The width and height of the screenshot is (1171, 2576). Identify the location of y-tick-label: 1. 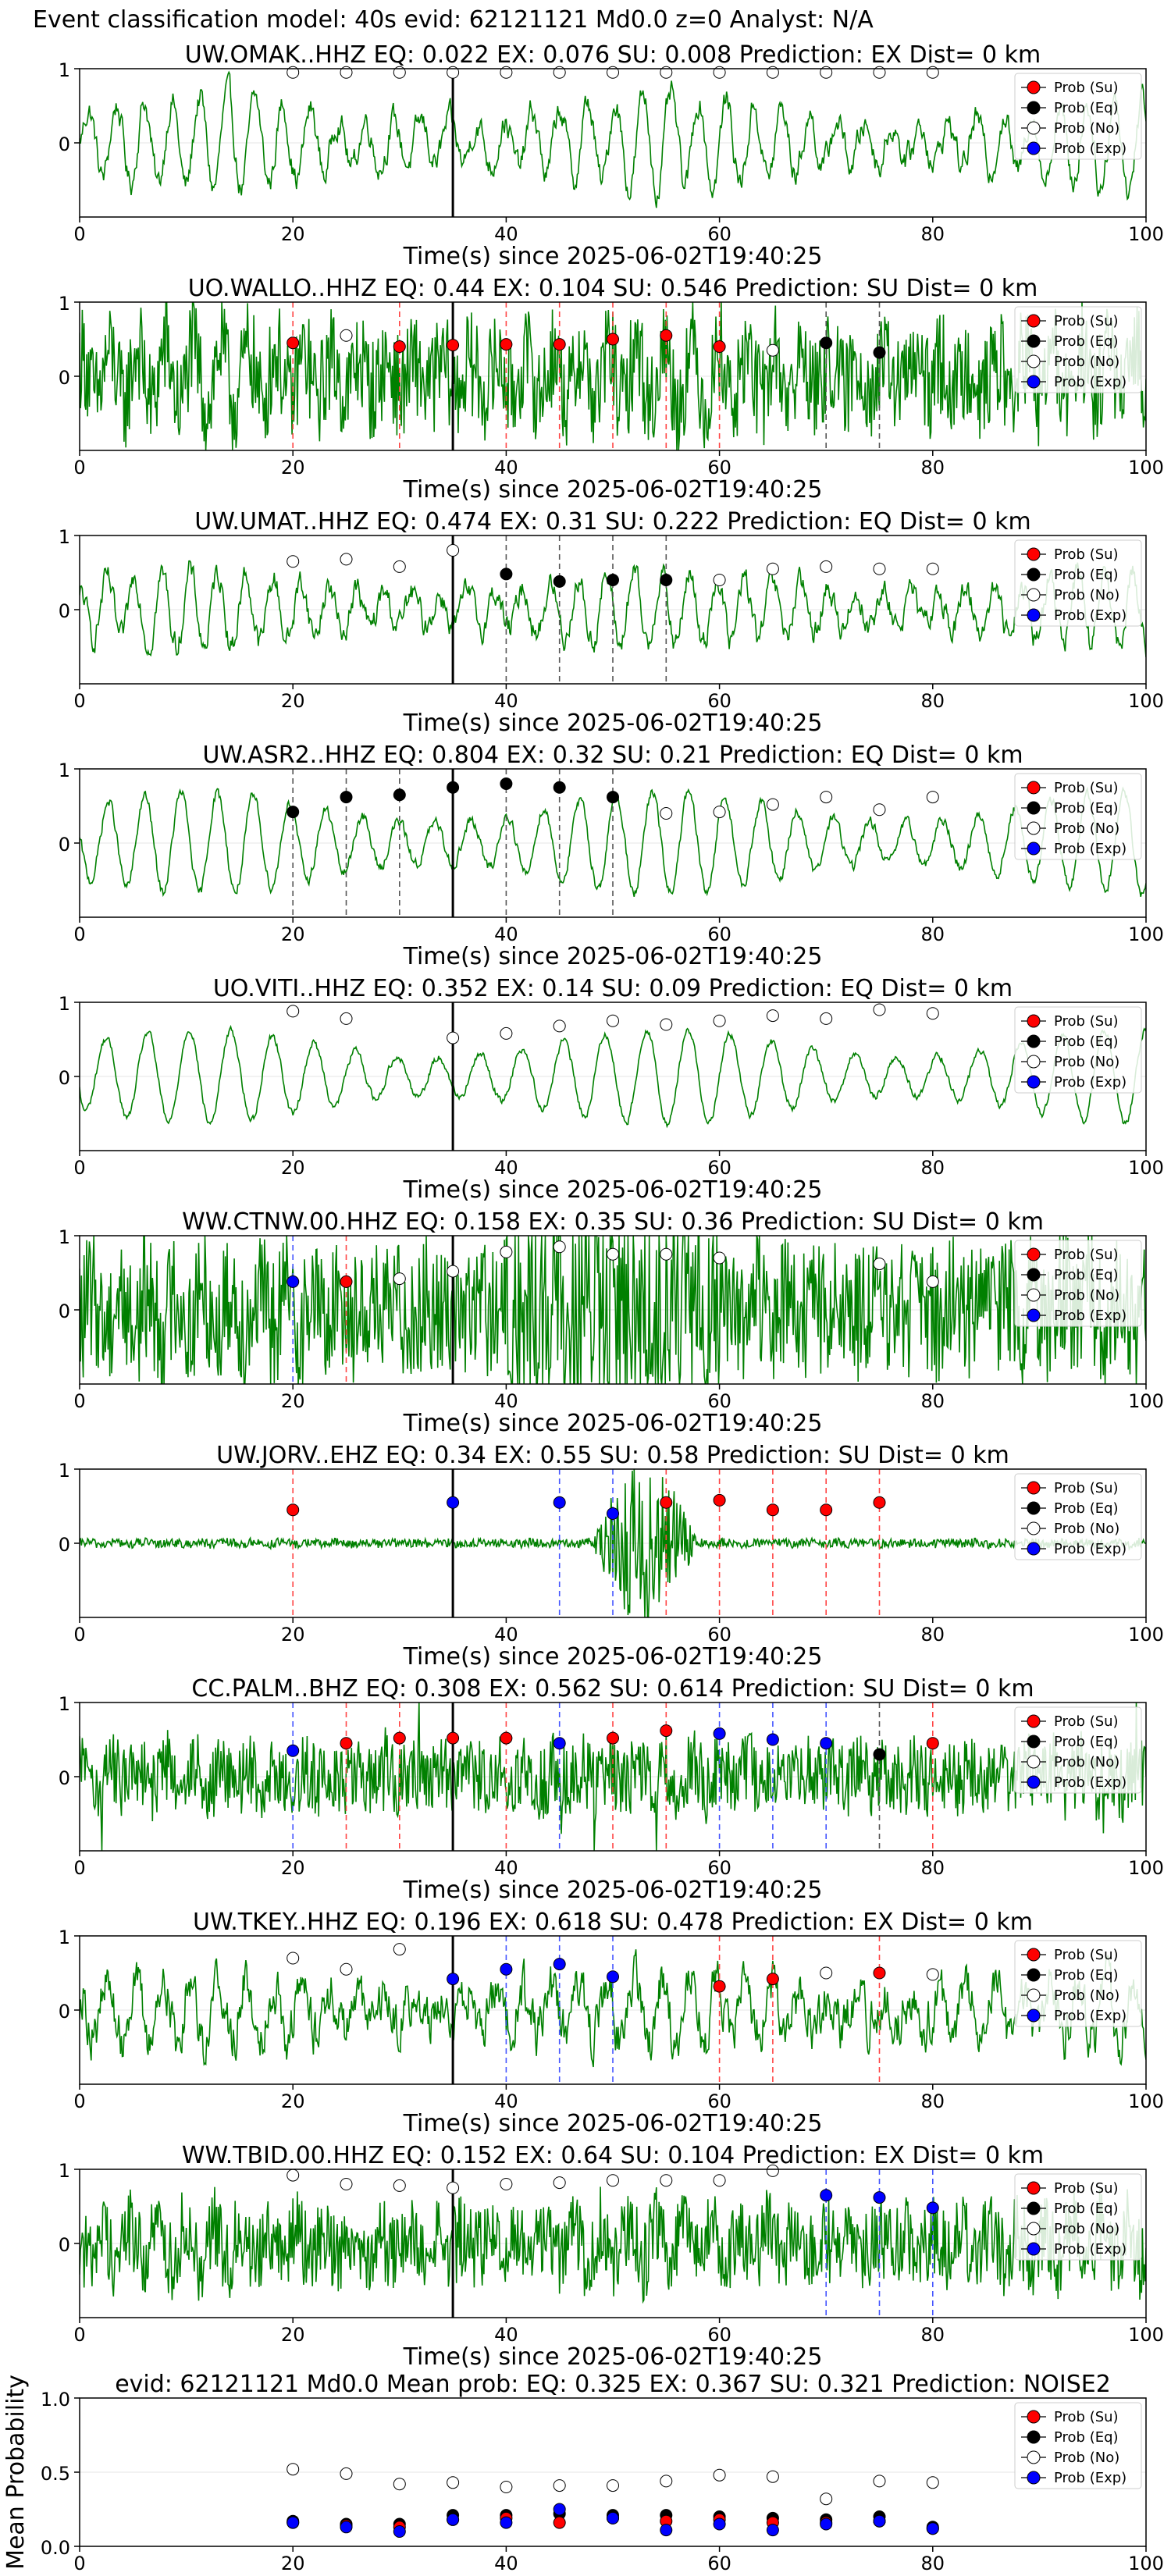
(64, 2171).